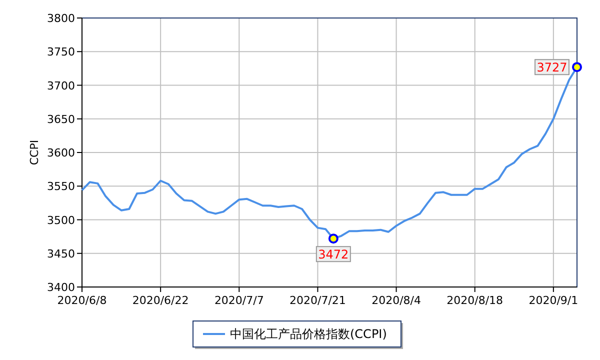 The width and height of the screenshot is (600, 360). What do you see at coordinates (61, 153) in the screenshot?
I see `y-tick-label: 3600` at bounding box center [61, 153].